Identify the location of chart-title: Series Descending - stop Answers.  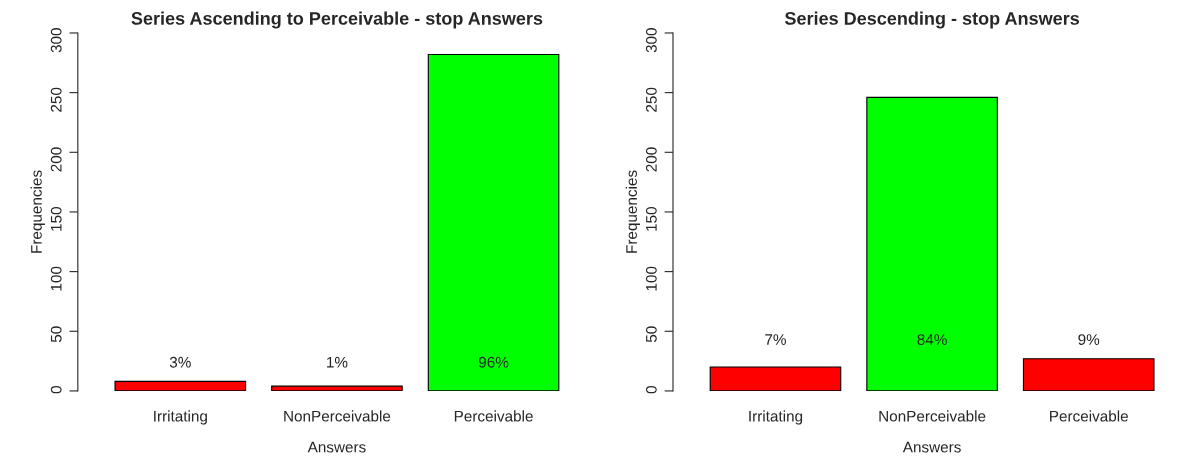
(932, 20).